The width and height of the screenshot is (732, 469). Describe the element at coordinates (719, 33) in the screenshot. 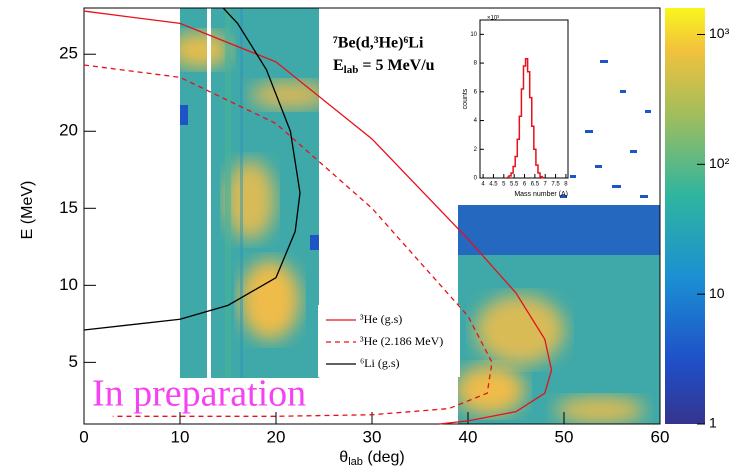

I see `colorbar-tick-label: 10³` at that location.